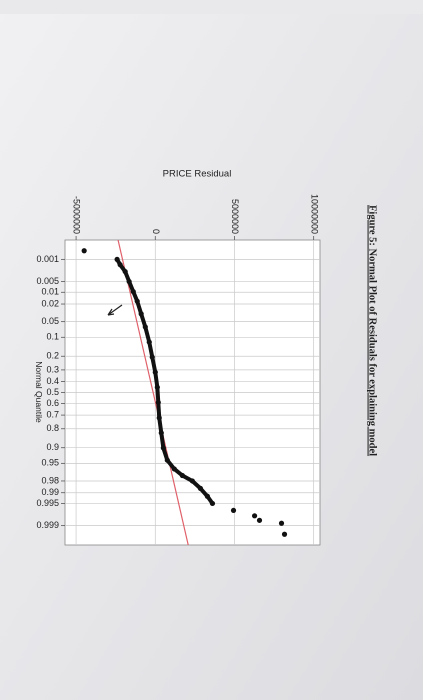 This screenshot has width=423, height=700. What do you see at coordinates (52, 428) in the screenshot?
I see `y-tick-label: 0.8` at bounding box center [52, 428].